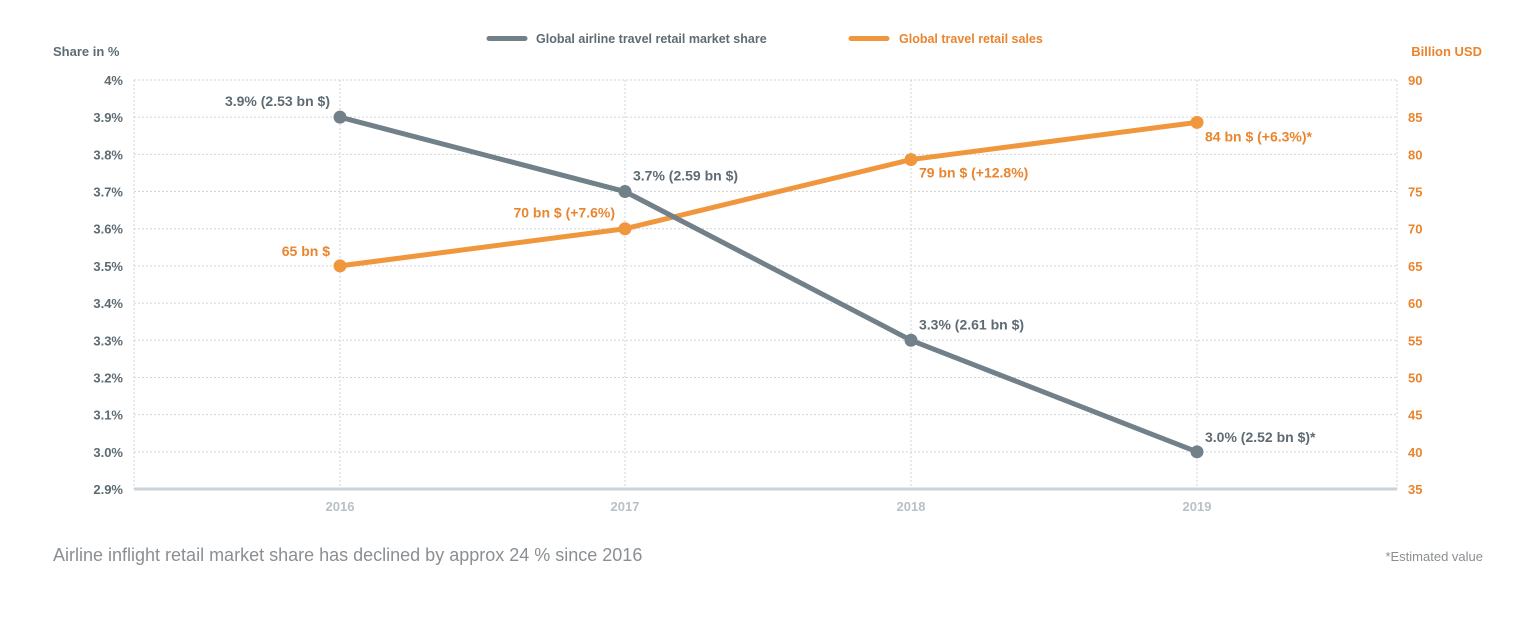 This screenshot has width=1533, height=618. I want to click on data-label-travel-retail-sales: 79 bn $ (+12.8%), so click(973, 173).